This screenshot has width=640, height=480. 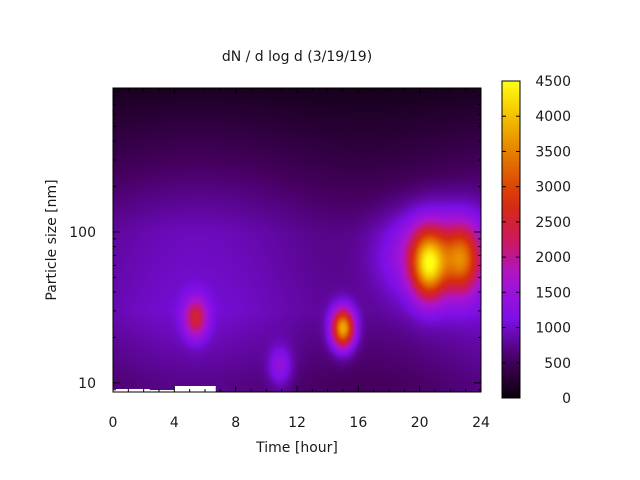 I want to click on x-tick-label: 4, so click(x=174, y=423).